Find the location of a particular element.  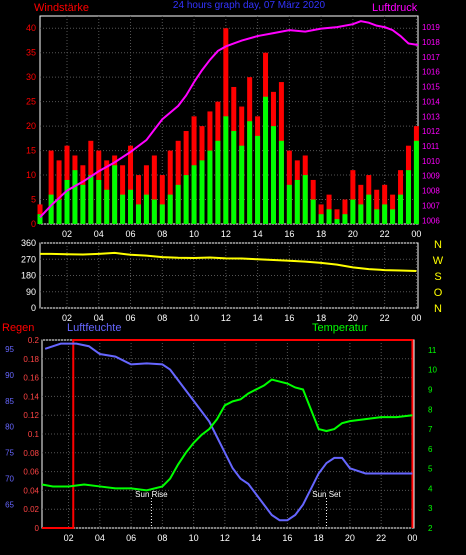

y-right-tick-label: 1019 is located at coordinates (431, 27).